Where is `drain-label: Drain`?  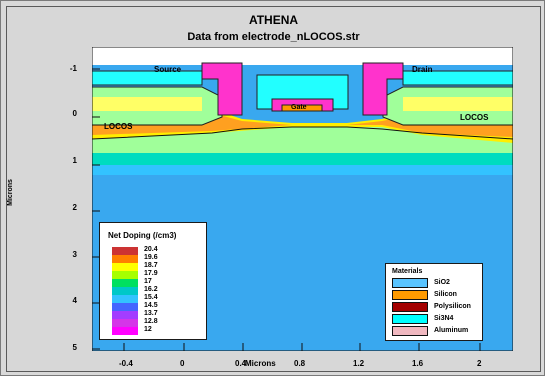 drain-label: Drain is located at coordinates (422, 69).